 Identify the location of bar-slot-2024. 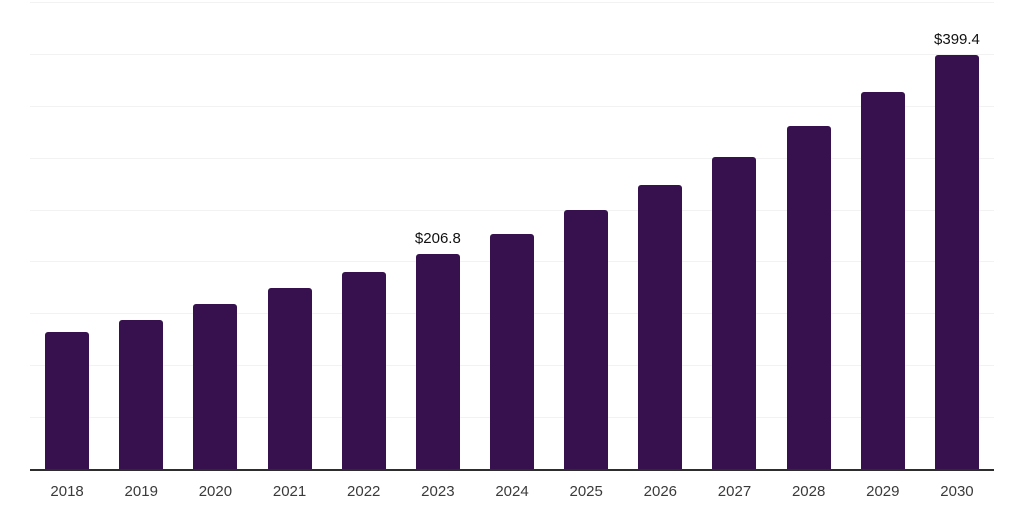
(512, 235).